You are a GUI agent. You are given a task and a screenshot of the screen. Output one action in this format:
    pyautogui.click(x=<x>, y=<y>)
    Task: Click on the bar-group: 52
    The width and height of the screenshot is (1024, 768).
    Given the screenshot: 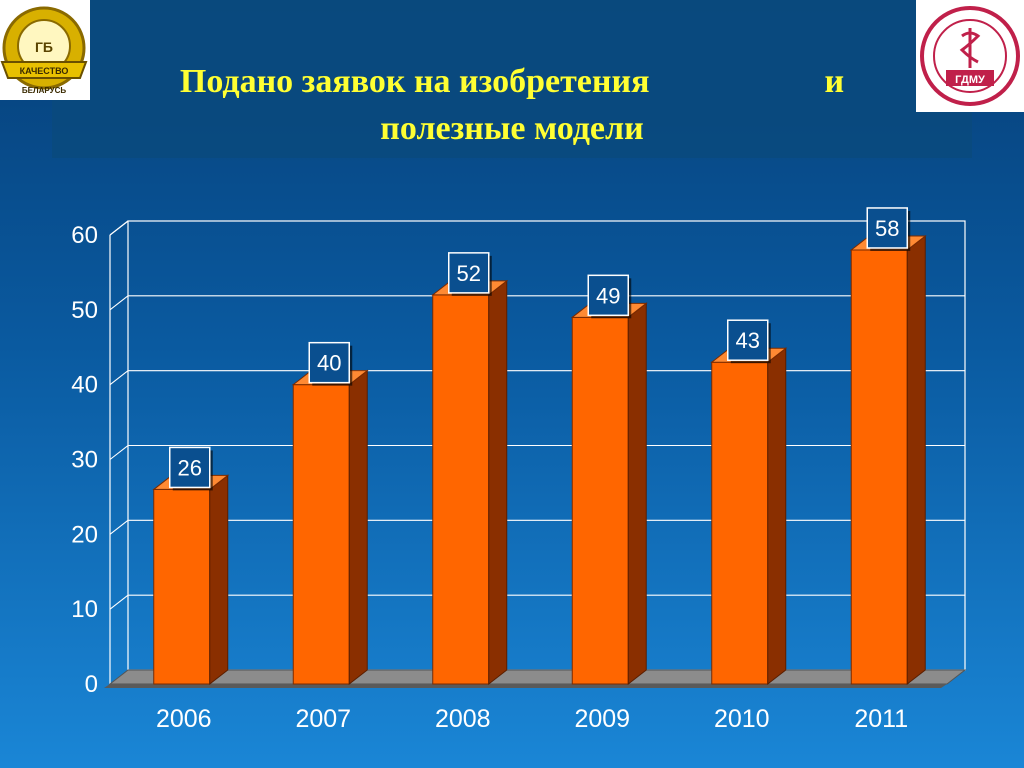 What is the action you would take?
    pyautogui.click(x=470, y=469)
    